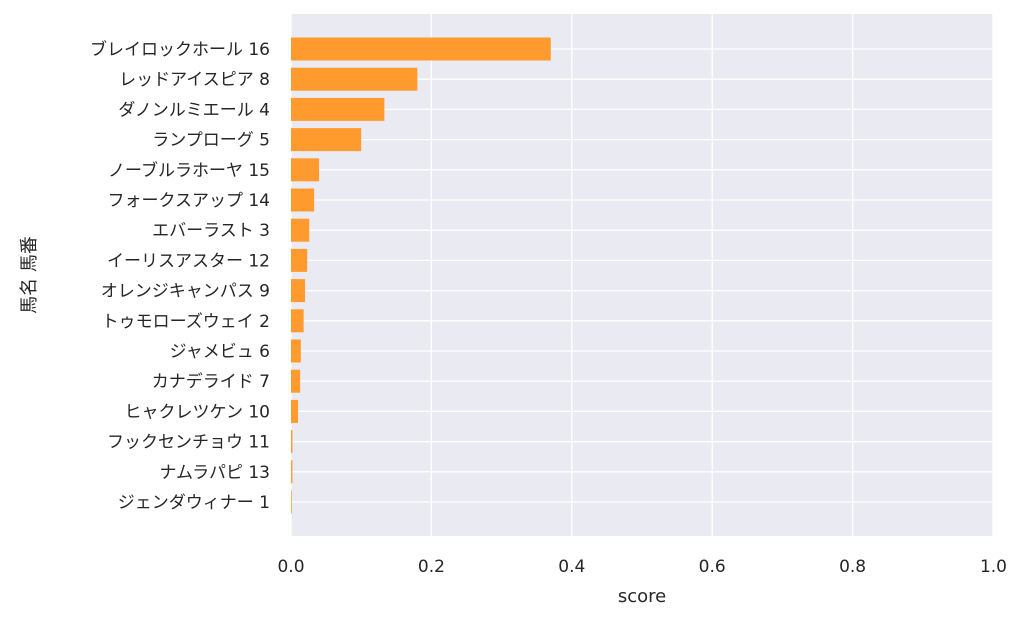 The width and height of the screenshot is (1024, 620). What do you see at coordinates (189, 170) in the screenshot?
I see `y-tick-label: ノーブルラホーヤ 15` at bounding box center [189, 170].